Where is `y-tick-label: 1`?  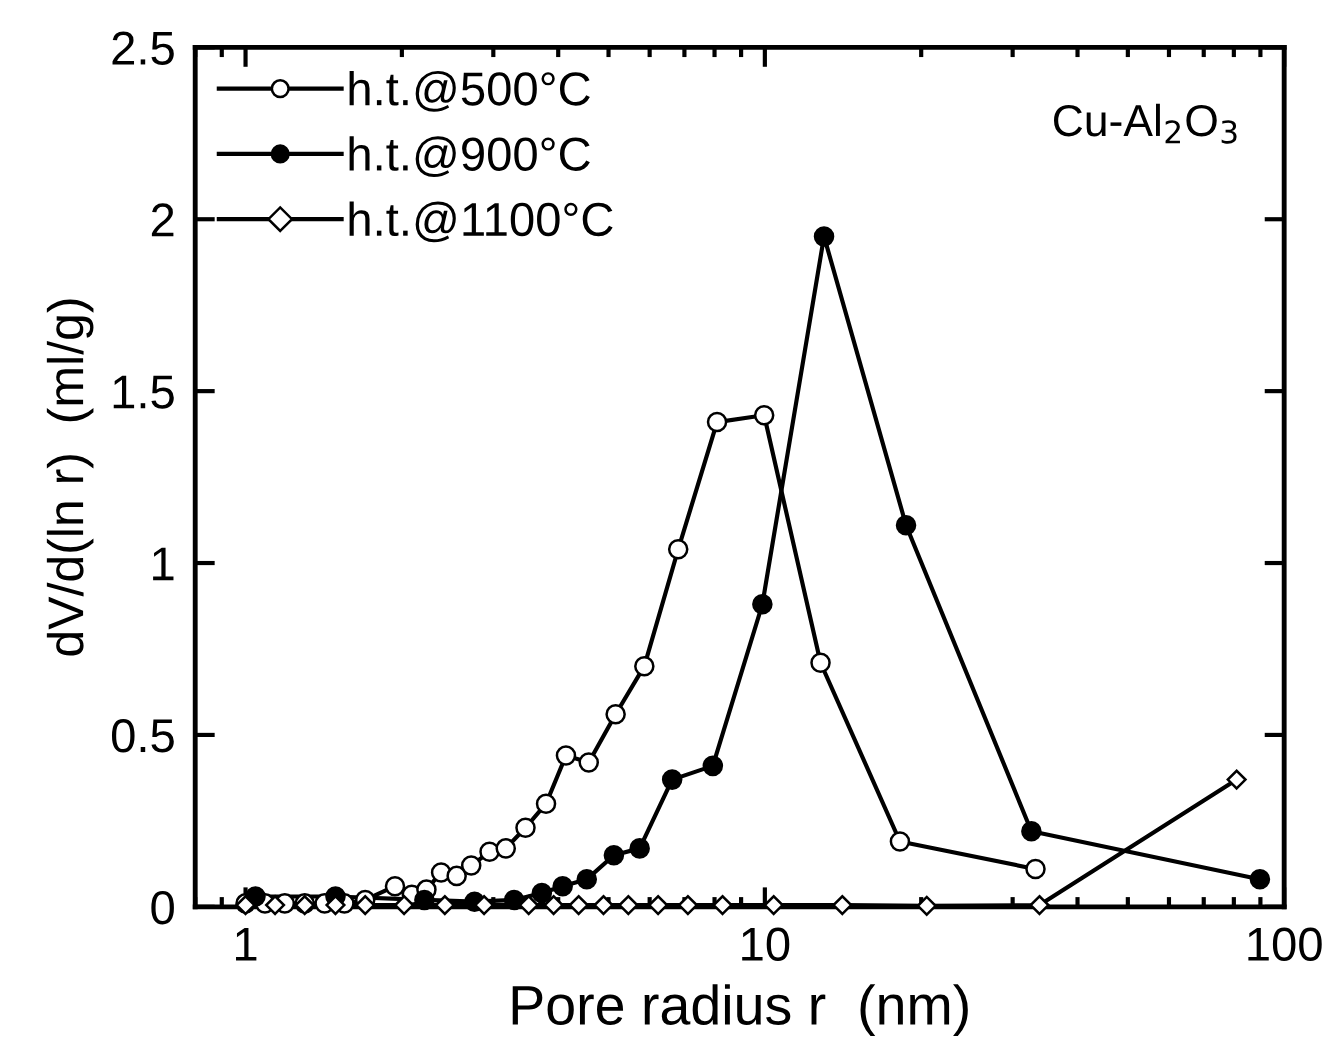 y-tick-label: 1 is located at coordinates (163, 564).